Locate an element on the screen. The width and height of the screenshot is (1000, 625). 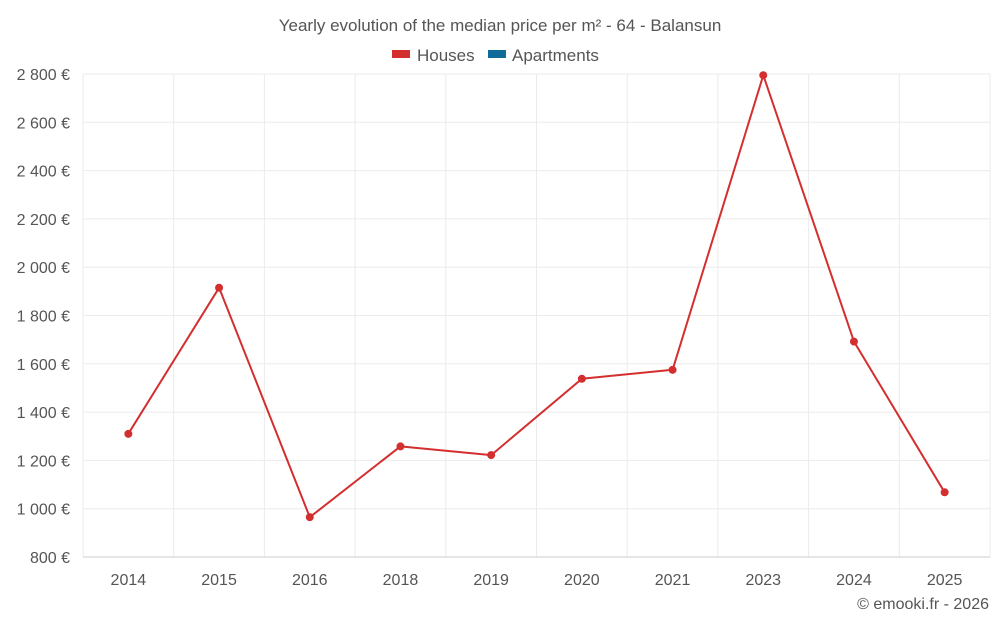
y-tick-label: 2 400 € is located at coordinates (43, 172).